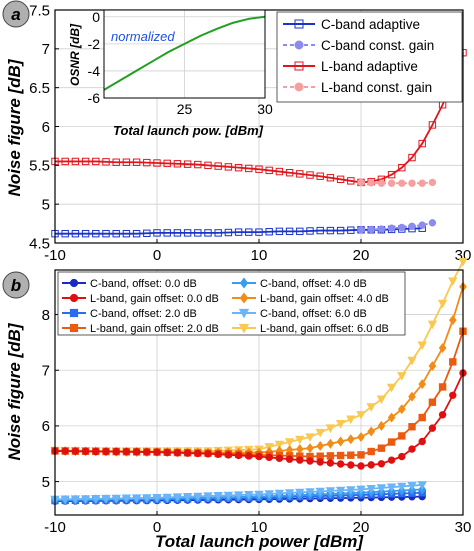 The image size is (474, 551). What do you see at coordinates (16, 285) in the screenshot?
I see `panel-b-label-text: b` at bounding box center [16, 285].